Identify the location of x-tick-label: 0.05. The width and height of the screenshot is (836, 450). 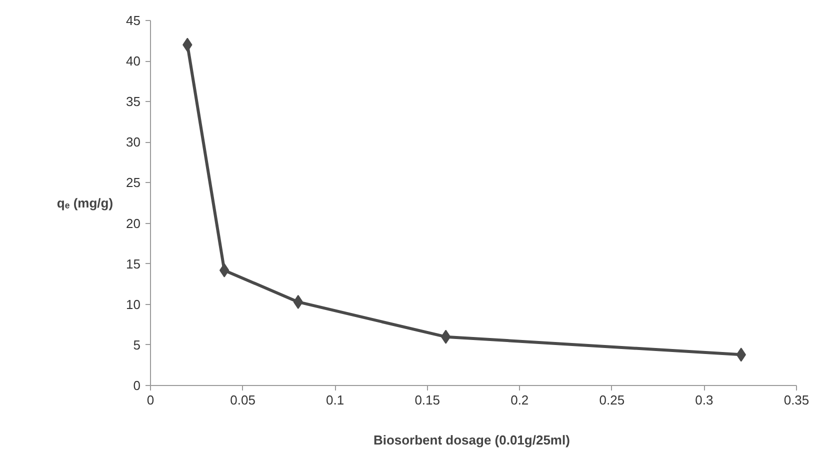
(243, 400).